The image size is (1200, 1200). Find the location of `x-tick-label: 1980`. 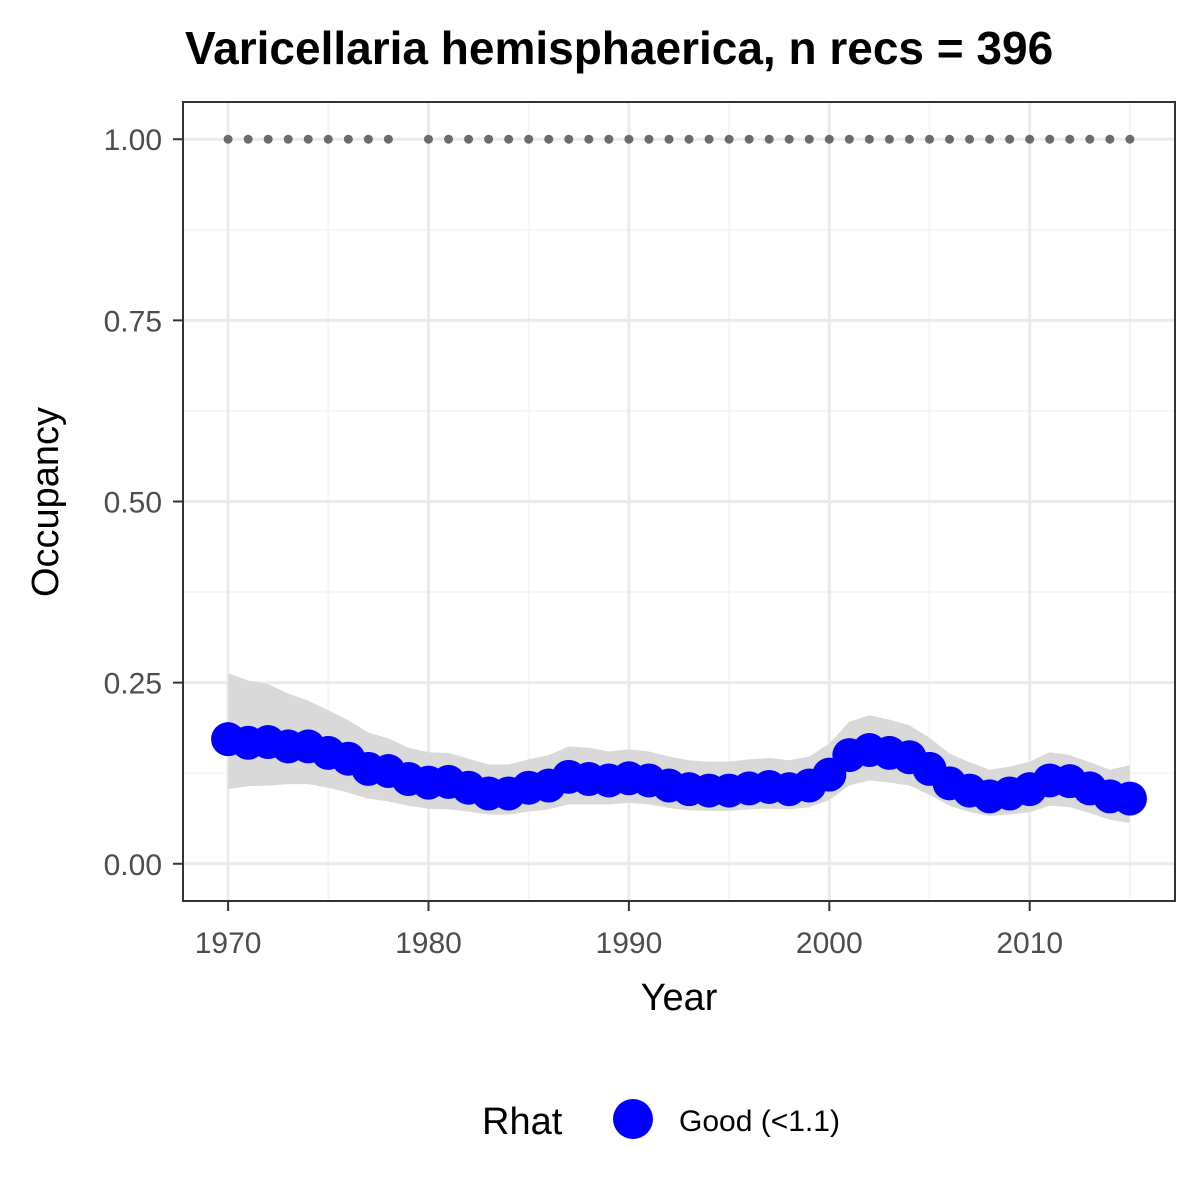

x-tick-label: 1980 is located at coordinates (428, 943).